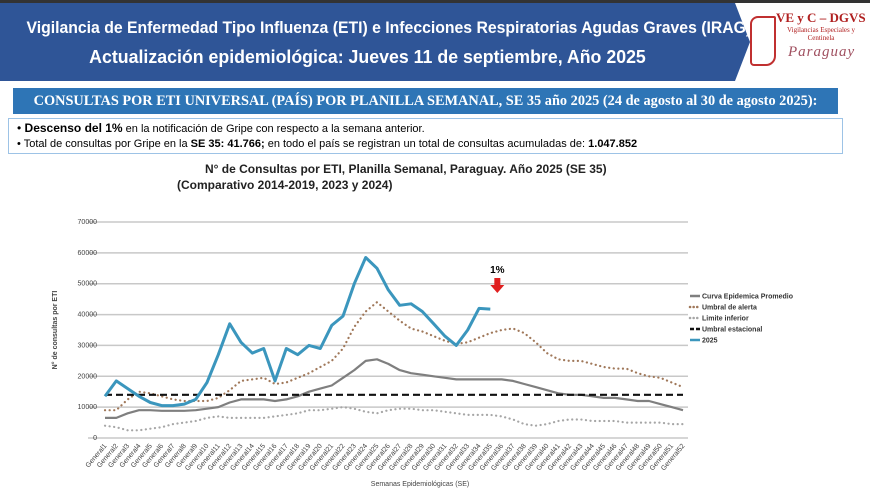 This screenshot has height=491, width=870. I want to click on y-tick-label: 20000, so click(88, 376).